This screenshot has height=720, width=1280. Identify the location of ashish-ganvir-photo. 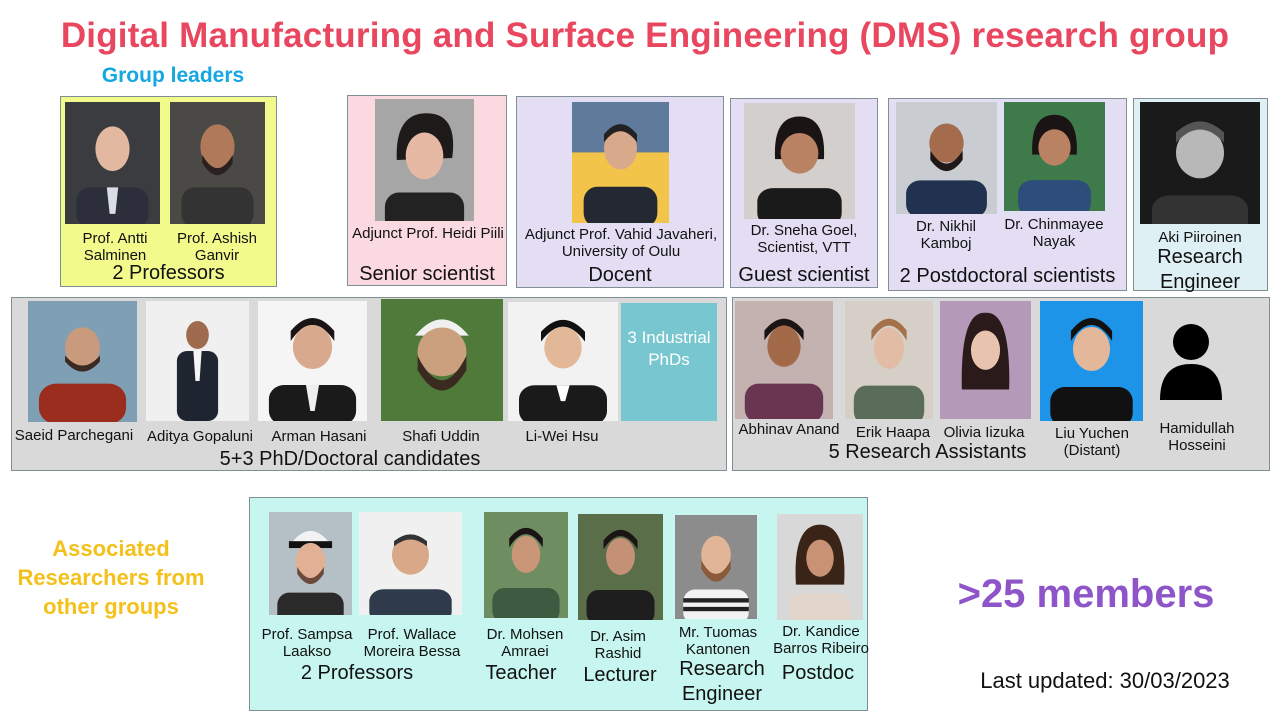
(217, 163).